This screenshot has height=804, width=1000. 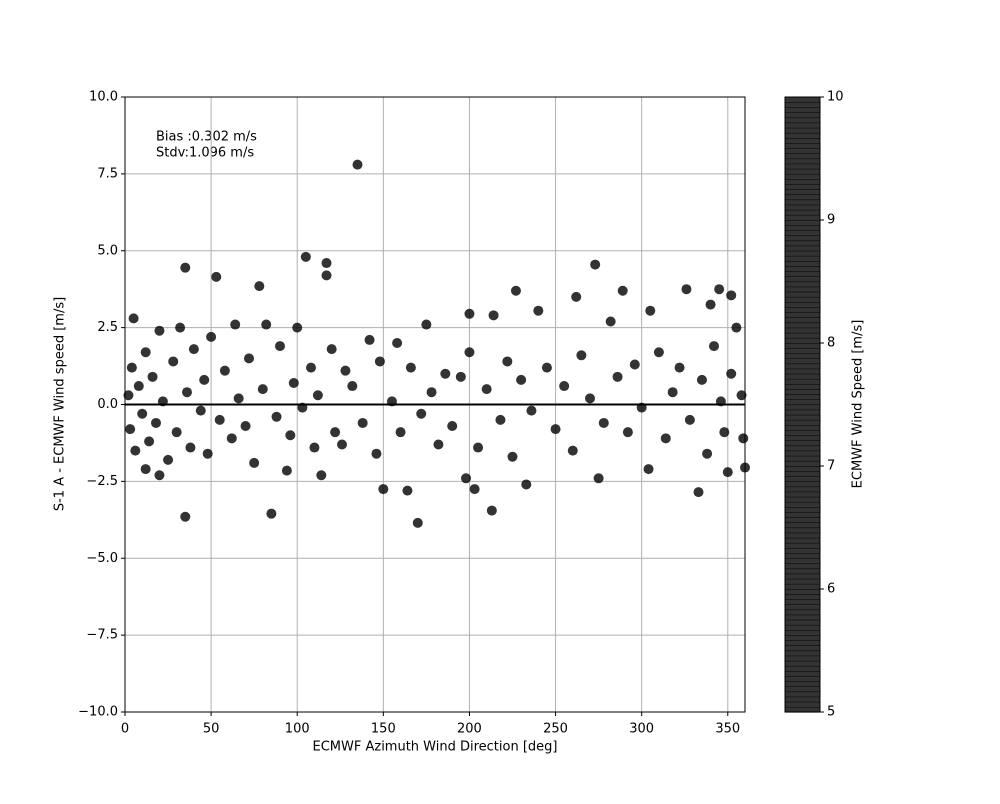 I want to click on x-tick-label: 50, so click(x=211, y=729).